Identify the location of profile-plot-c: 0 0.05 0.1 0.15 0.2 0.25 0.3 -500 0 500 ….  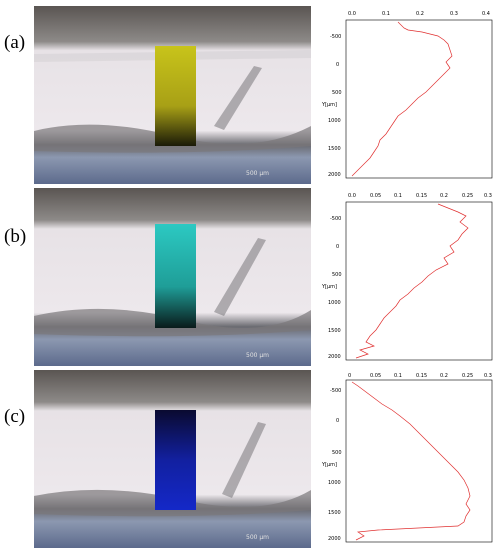
(408, 459).